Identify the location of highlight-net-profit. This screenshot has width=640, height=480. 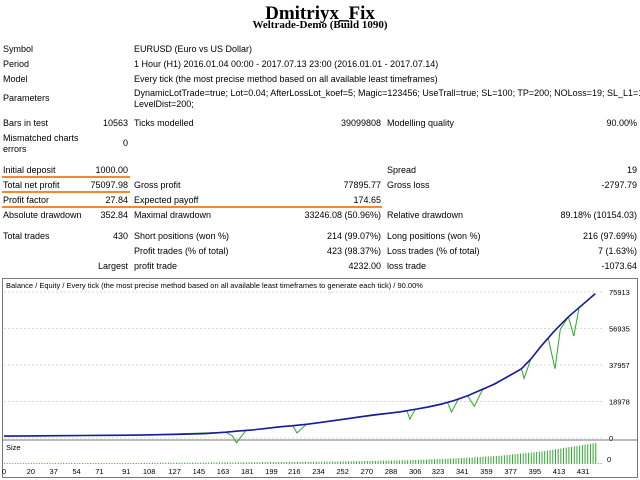
(66, 192).